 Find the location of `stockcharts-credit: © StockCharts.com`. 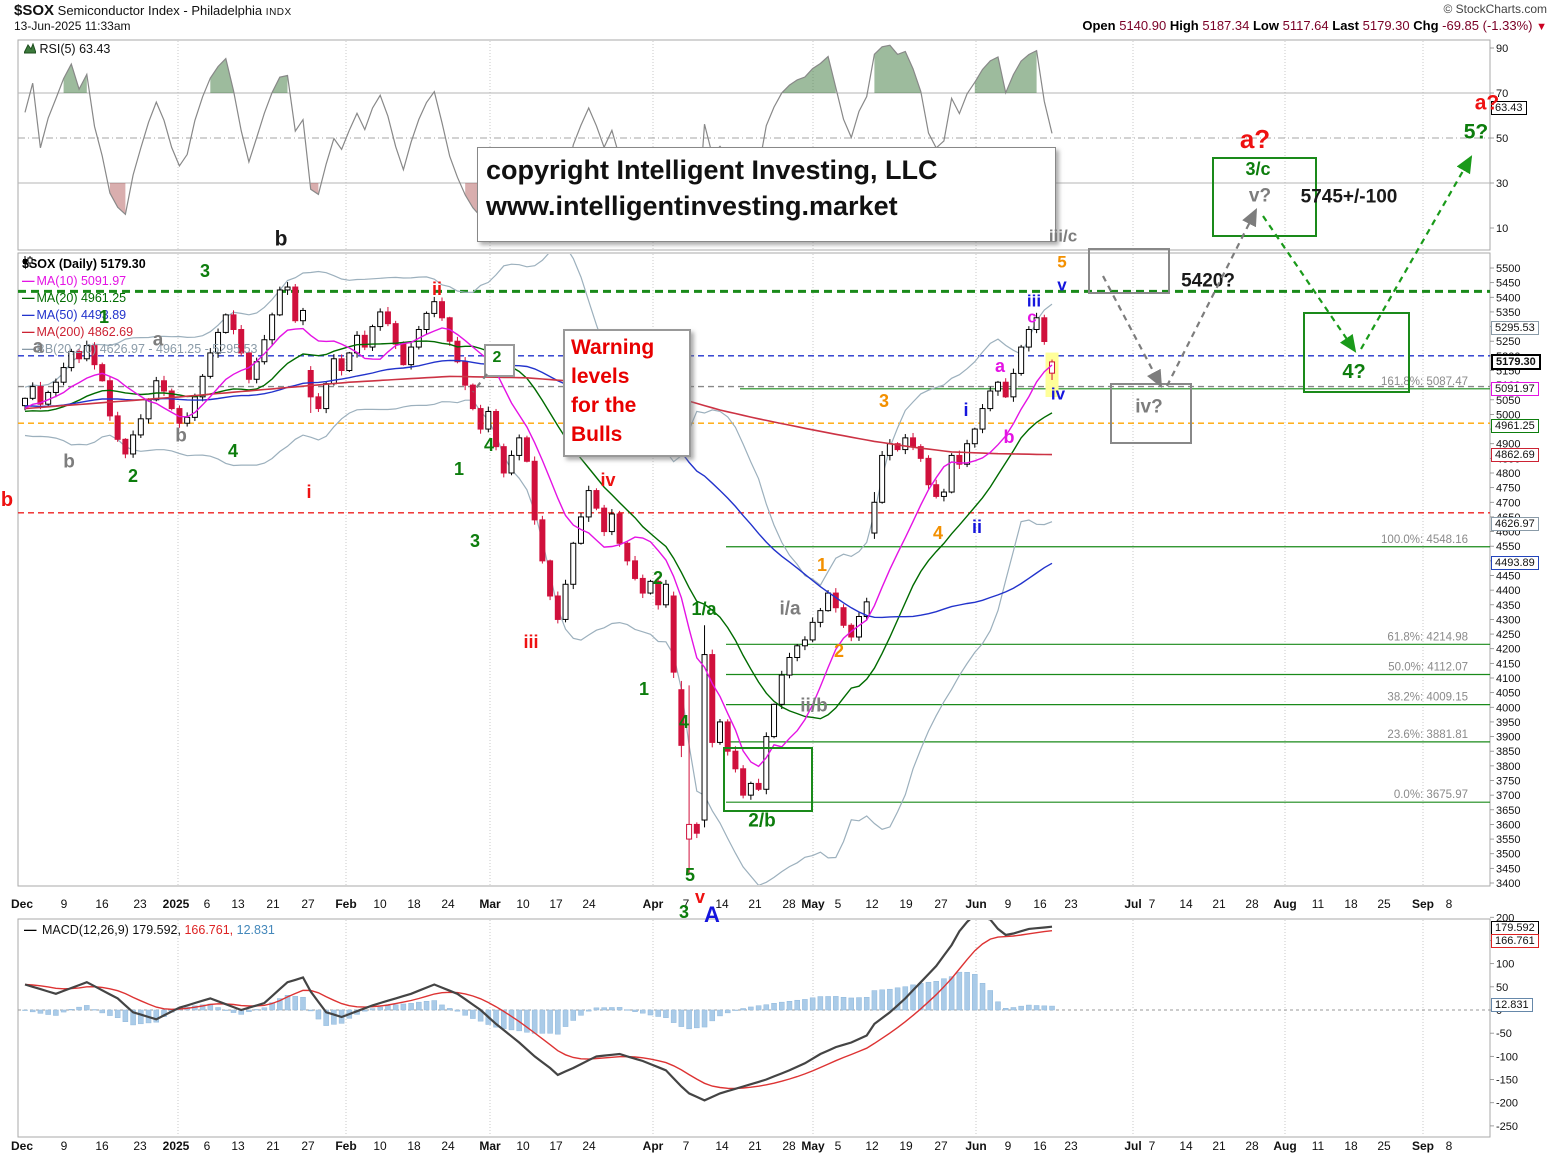

stockcharts-credit: © StockCharts.com is located at coordinates (1495, 9).